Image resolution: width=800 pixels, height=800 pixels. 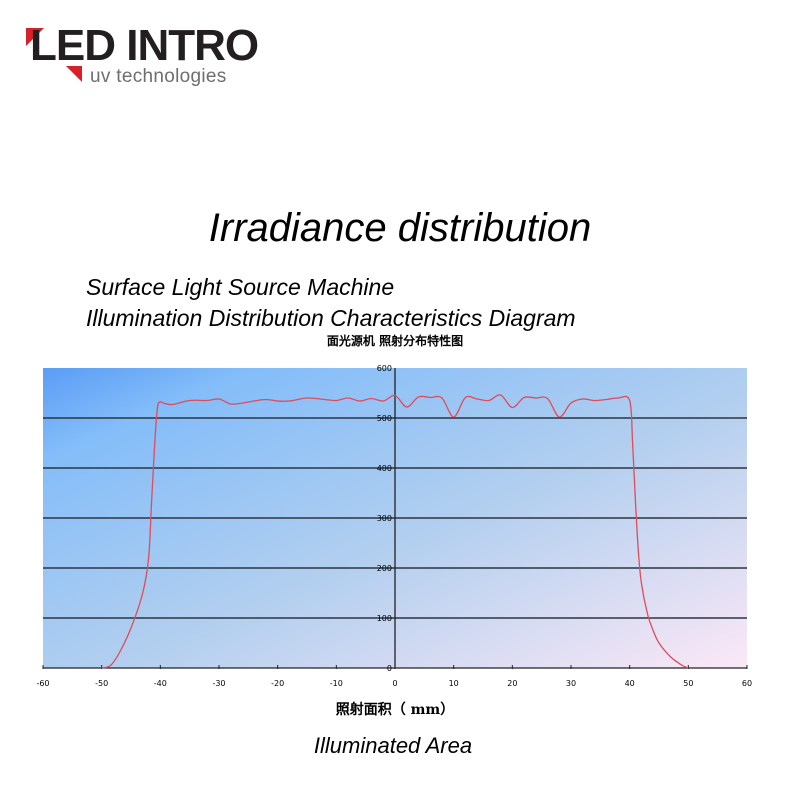 What do you see at coordinates (384, 468) in the screenshot?
I see `y-tick-label: 400` at bounding box center [384, 468].